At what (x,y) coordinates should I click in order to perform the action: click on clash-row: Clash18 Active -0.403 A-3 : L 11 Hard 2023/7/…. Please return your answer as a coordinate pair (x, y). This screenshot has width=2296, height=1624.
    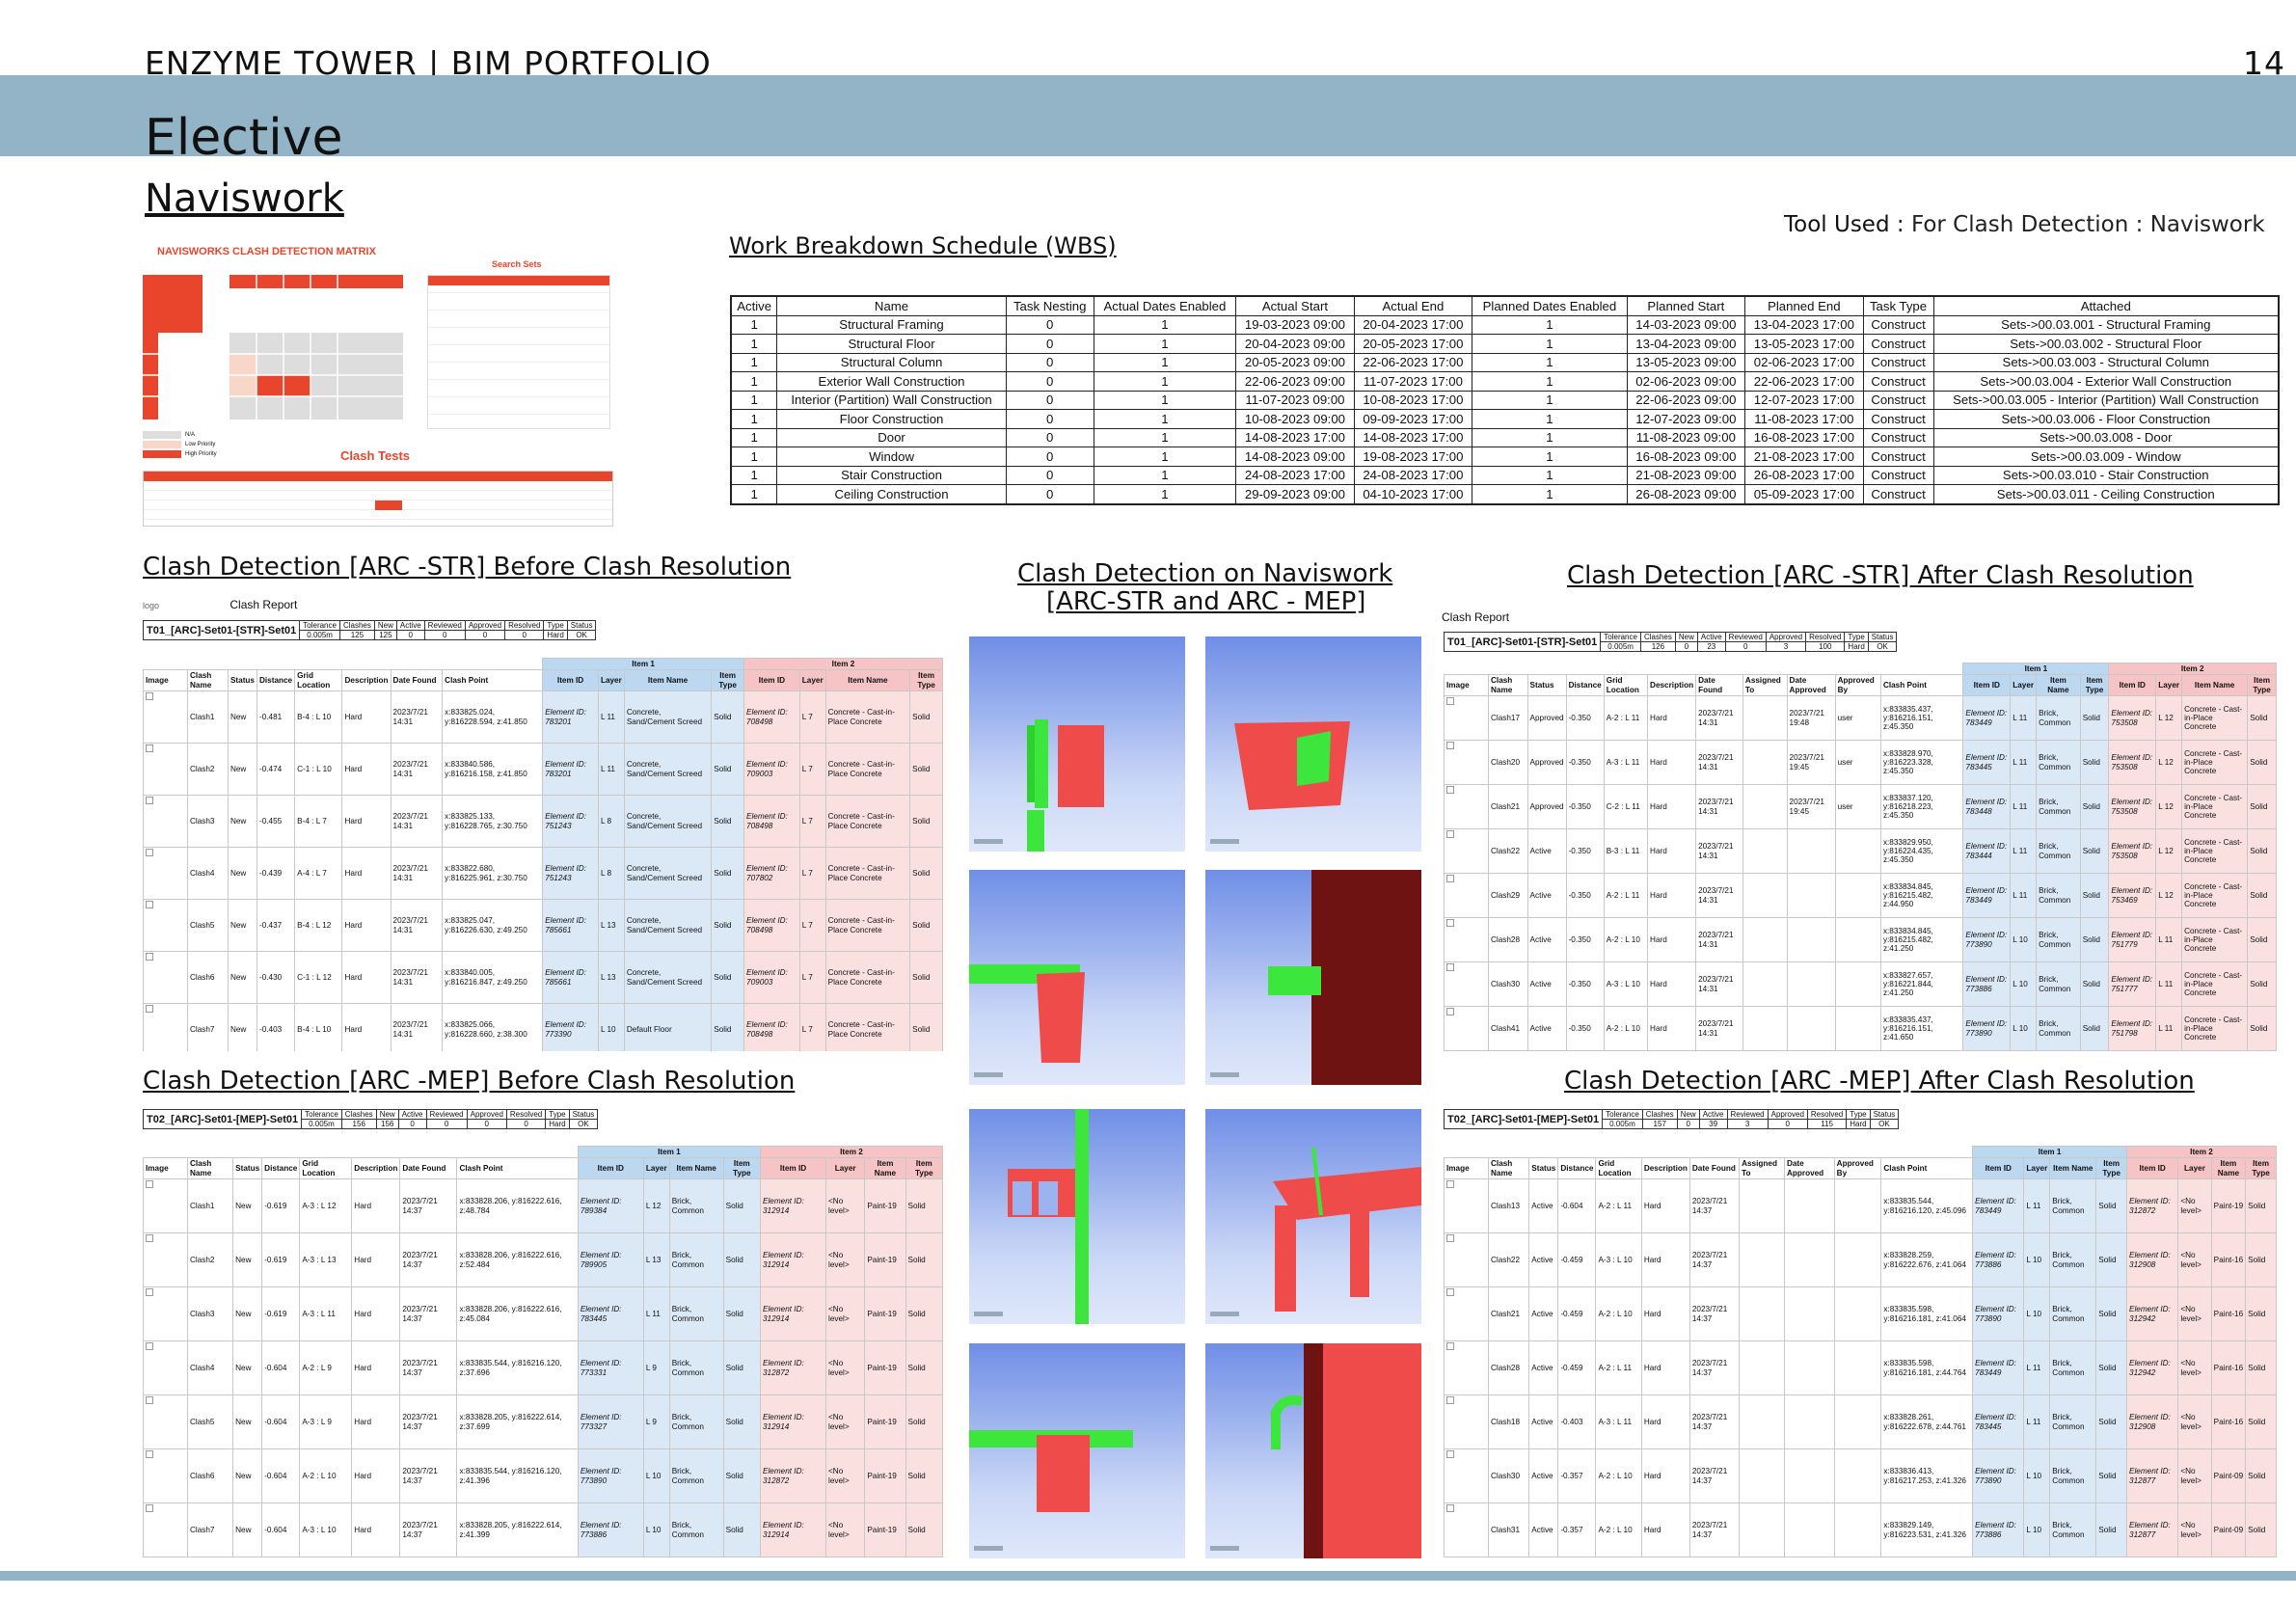
    Looking at the image, I should click on (1860, 1422).